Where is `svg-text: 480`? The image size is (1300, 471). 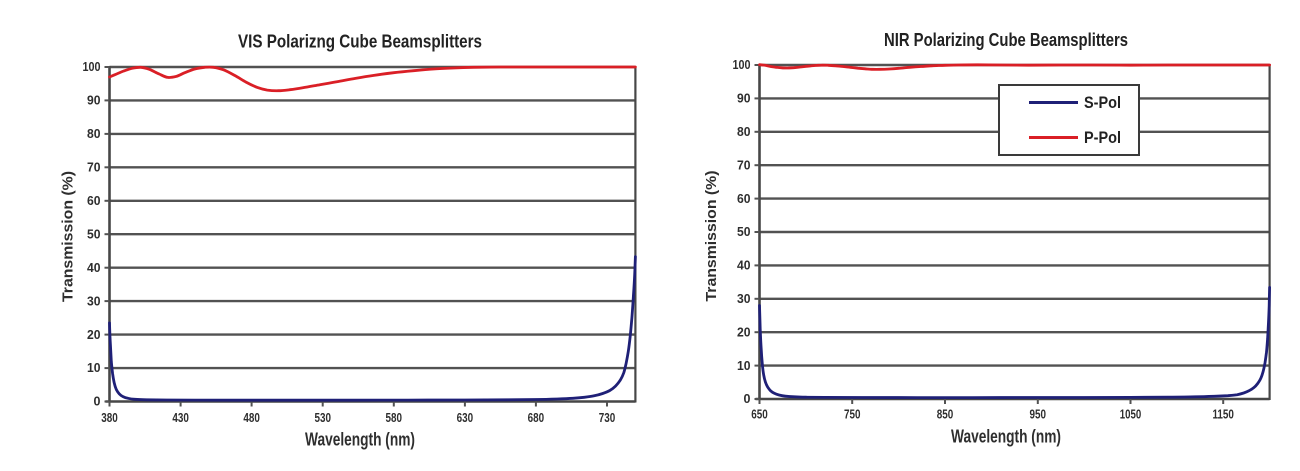
svg-text: 480 is located at coordinates (251, 418).